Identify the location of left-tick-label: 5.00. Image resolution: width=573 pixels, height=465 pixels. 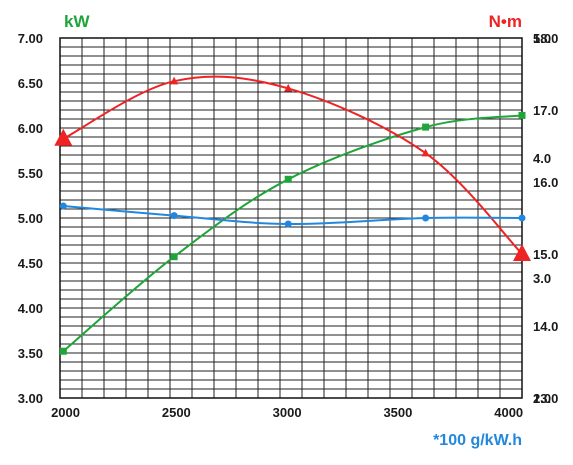
(30, 218).